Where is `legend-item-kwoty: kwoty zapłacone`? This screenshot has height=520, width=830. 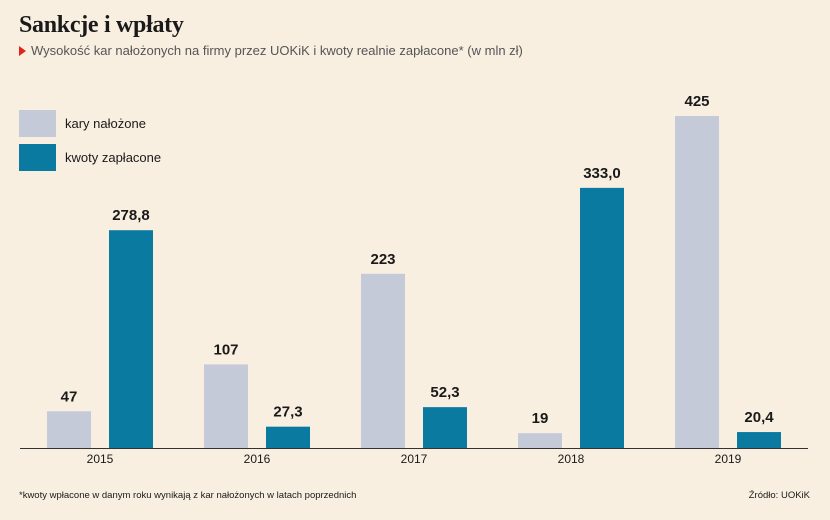
legend-item-kwoty: kwoty zapłacone is located at coordinates (90, 157).